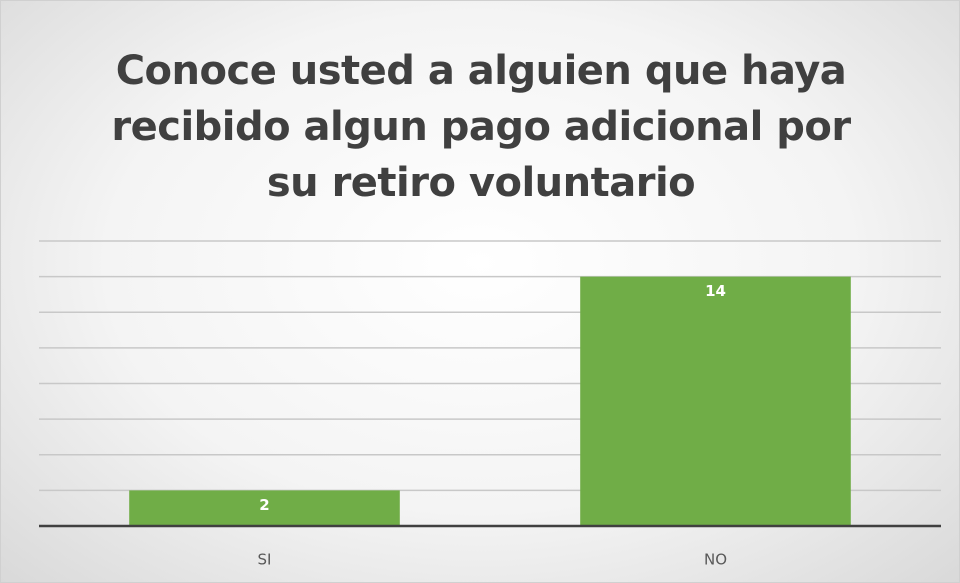 The width and height of the screenshot is (960, 583). Describe the element at coordinates (715, 291) in the screenshot. I see `data-label: 14` at that location.